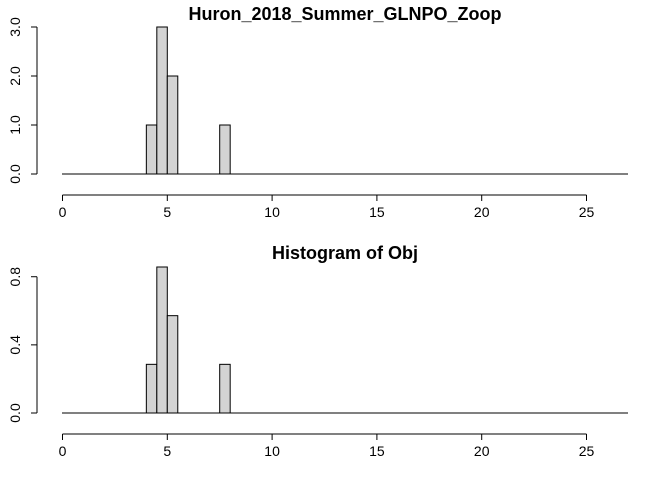 This screenshot has height=480, width=672. What do you see at coordinates (15, 345) in the screenshot?
I see `y-tick-label: 0.4` at bounding box center [15, 345].